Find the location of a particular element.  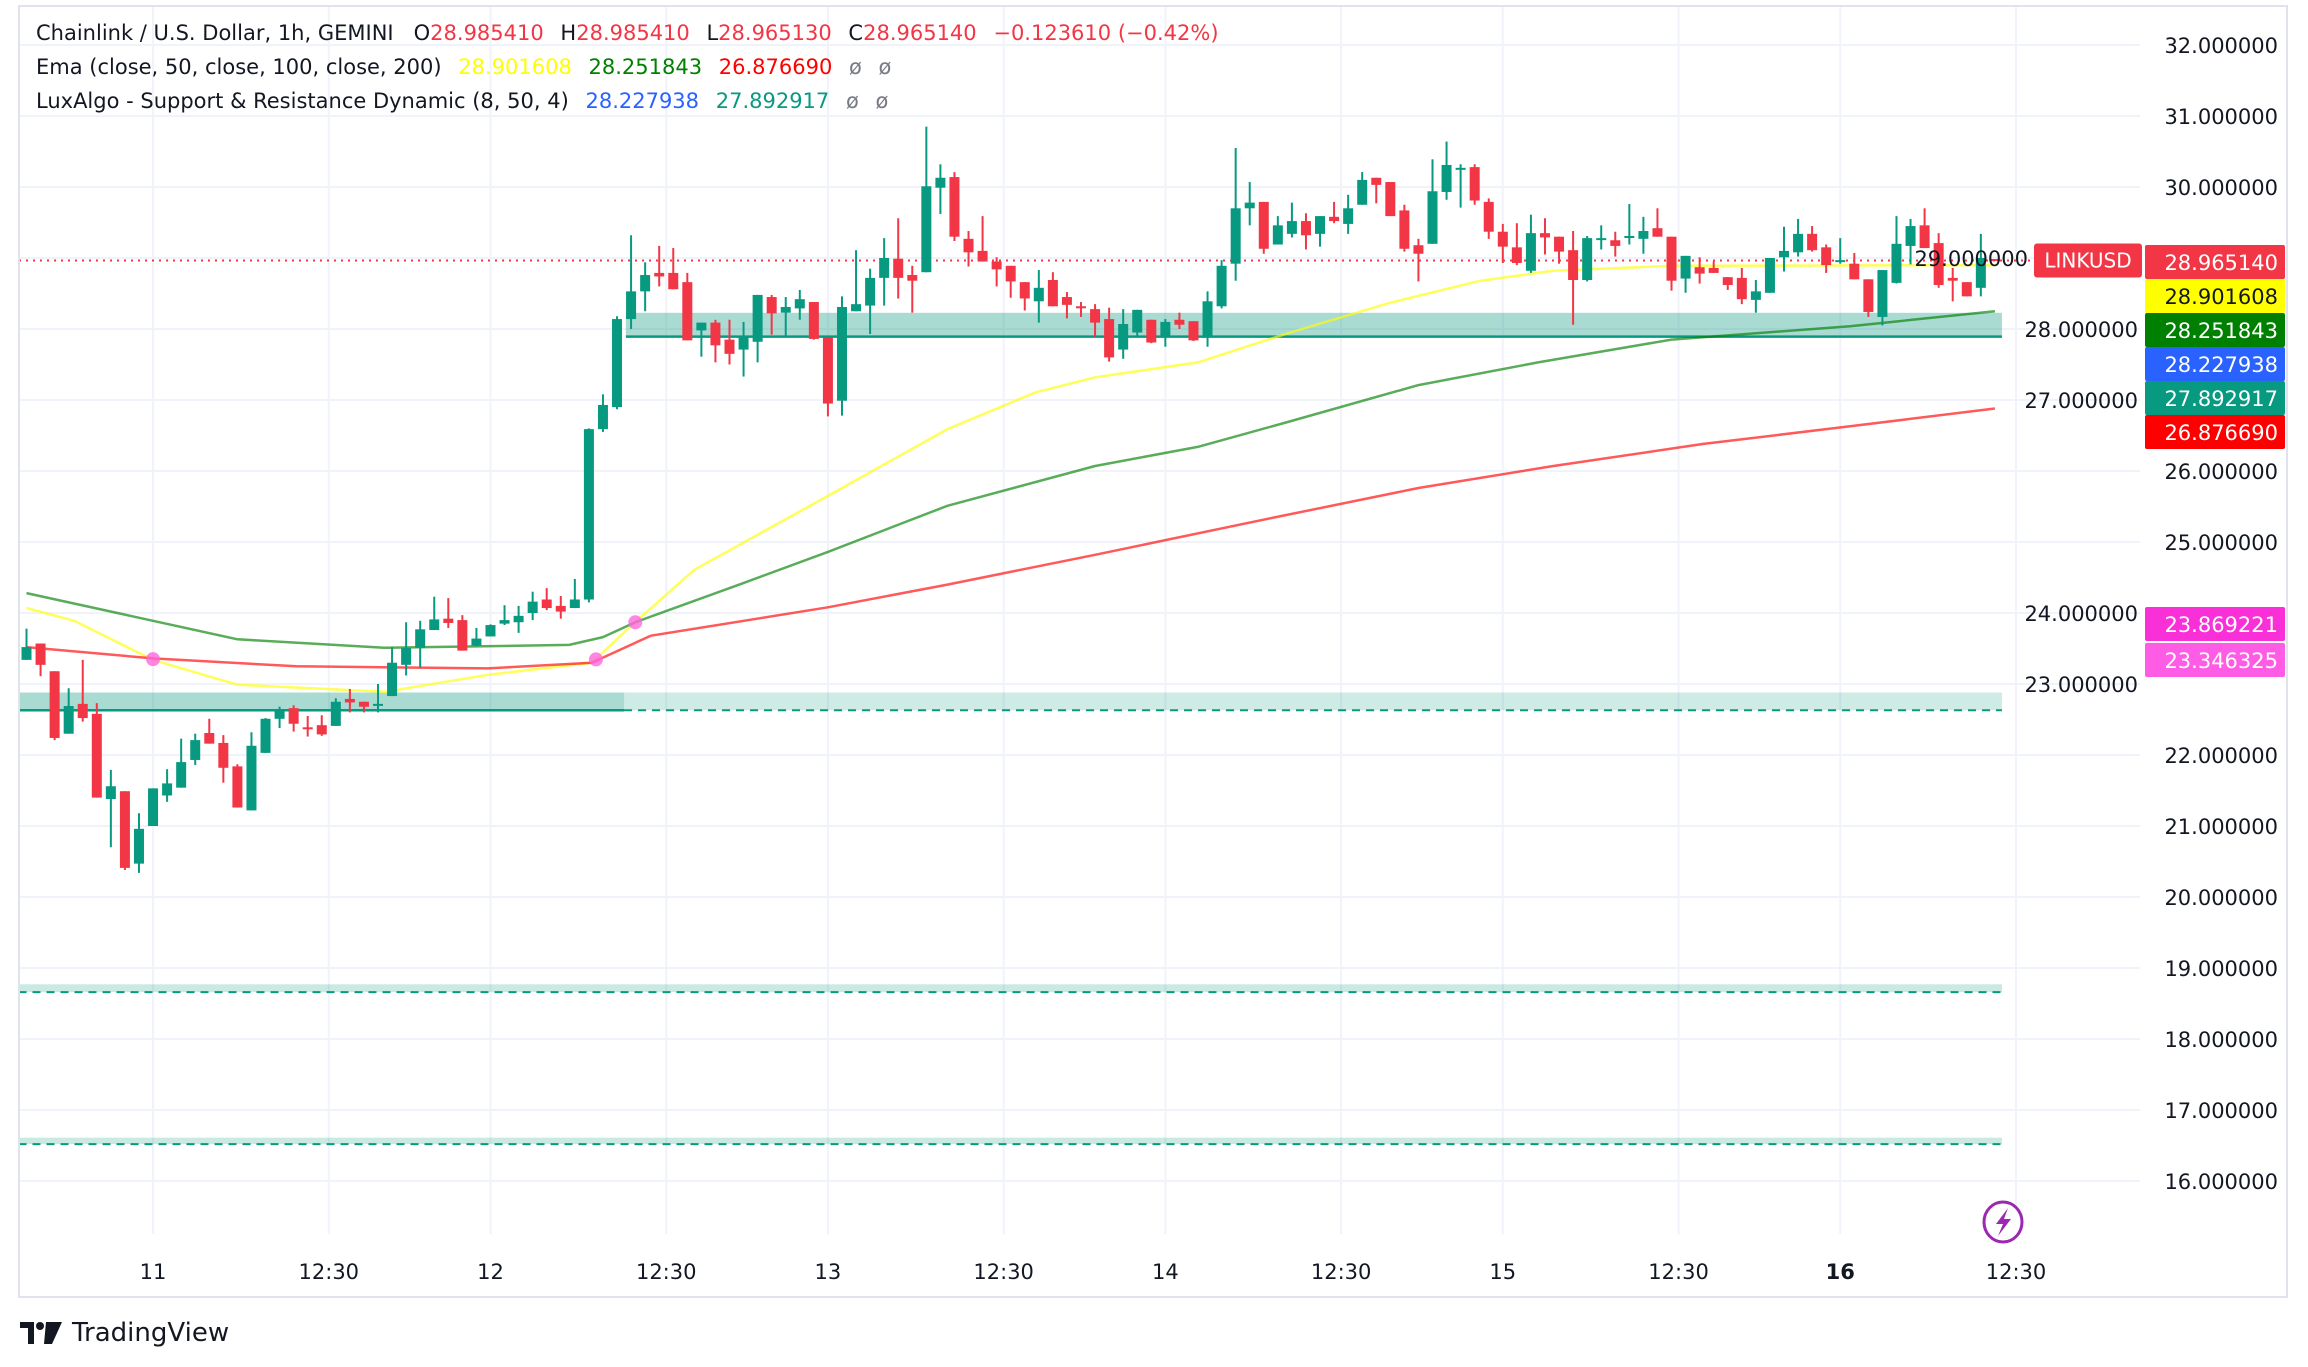

x-tick-label: 11 is located at coordinates (153, 1272).